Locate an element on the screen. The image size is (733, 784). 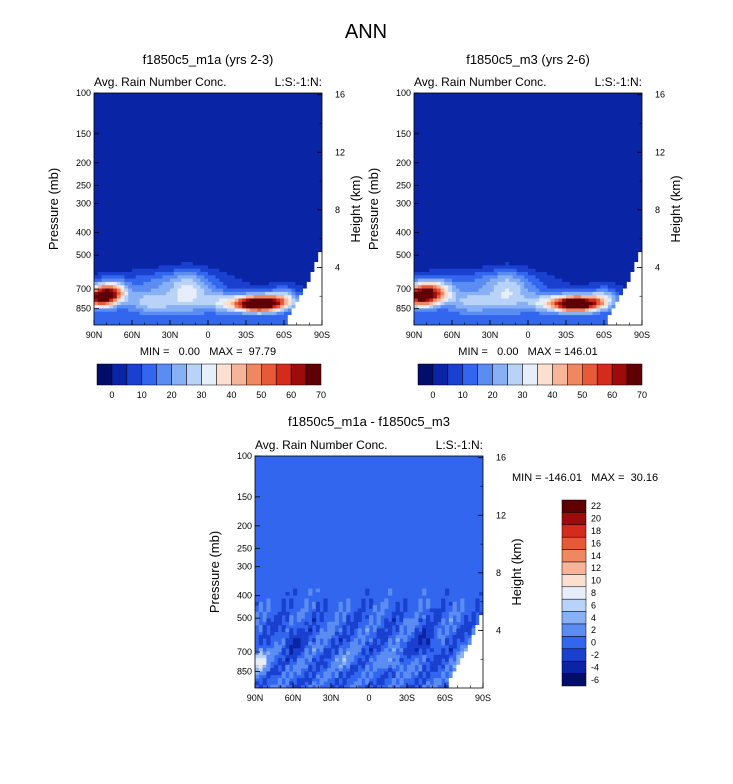
x-tick-label: 90S is located at coordinates (322, 335).